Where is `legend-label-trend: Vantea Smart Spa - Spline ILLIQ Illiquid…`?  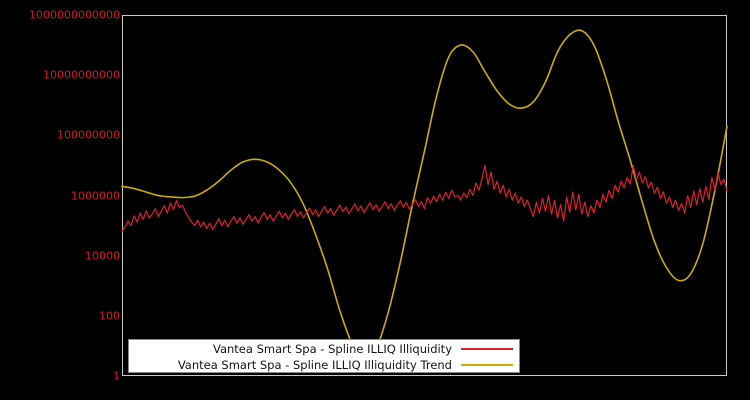 legend-label-trend: Vantea Smart Spa - Spline ILLIQ Illiquid… is located at coordinates (314, 365).